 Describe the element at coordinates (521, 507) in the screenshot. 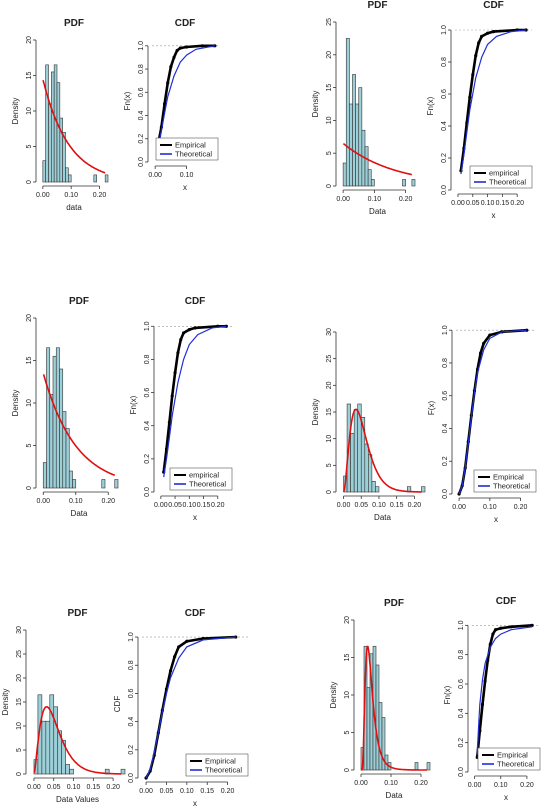

I see `c4-x-tick-label: 0.20` at that location.